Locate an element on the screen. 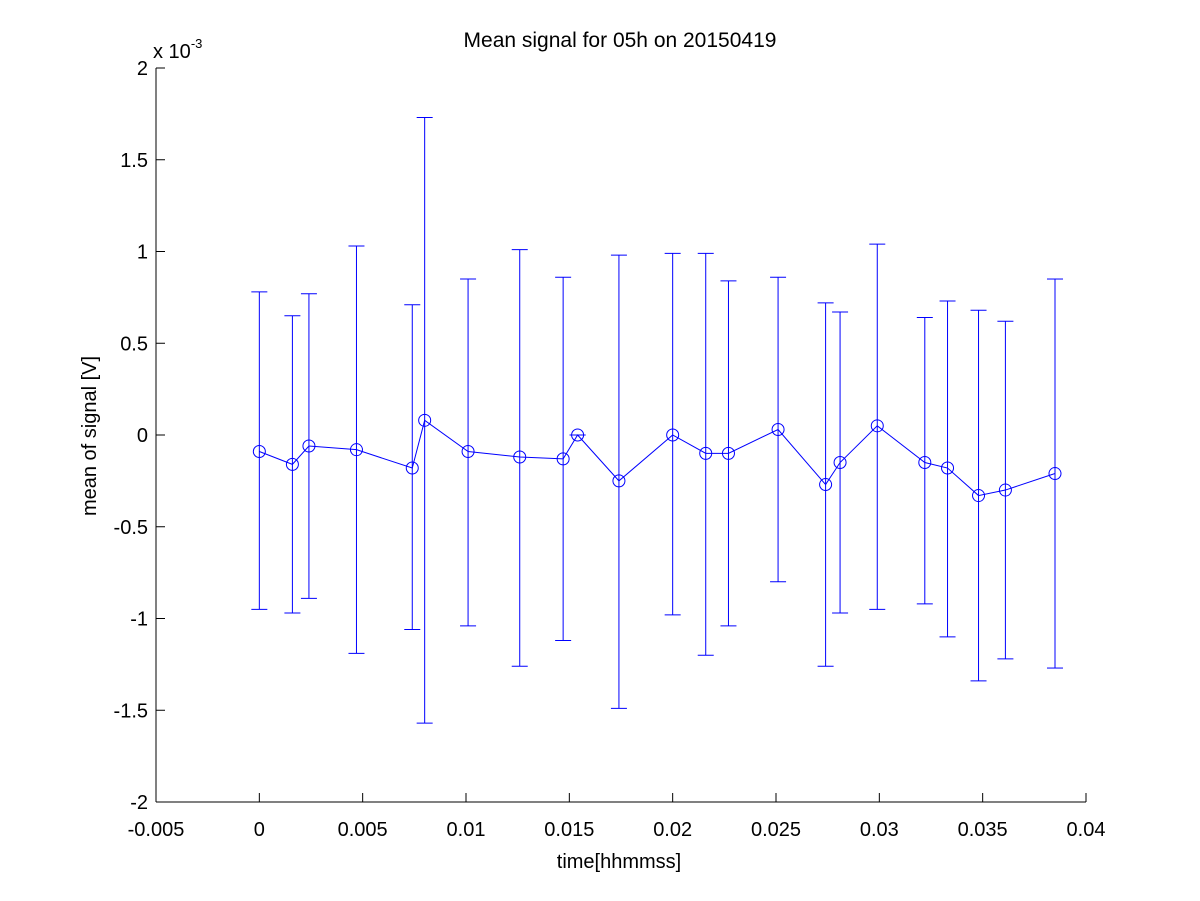  series-line-group is located at coordinates (657, 458).